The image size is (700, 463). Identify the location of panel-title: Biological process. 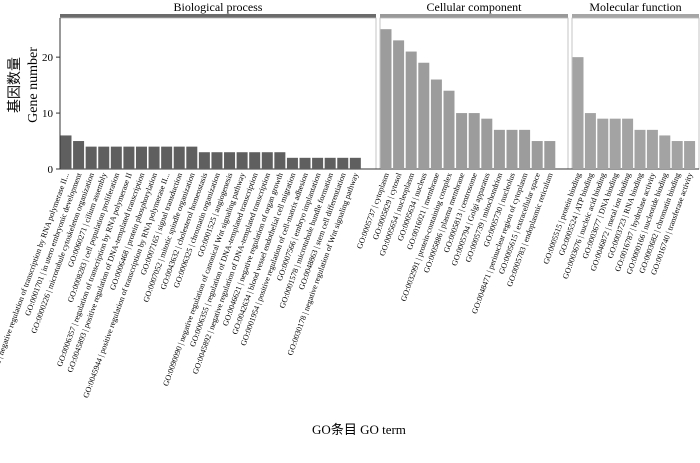
(218, 7).